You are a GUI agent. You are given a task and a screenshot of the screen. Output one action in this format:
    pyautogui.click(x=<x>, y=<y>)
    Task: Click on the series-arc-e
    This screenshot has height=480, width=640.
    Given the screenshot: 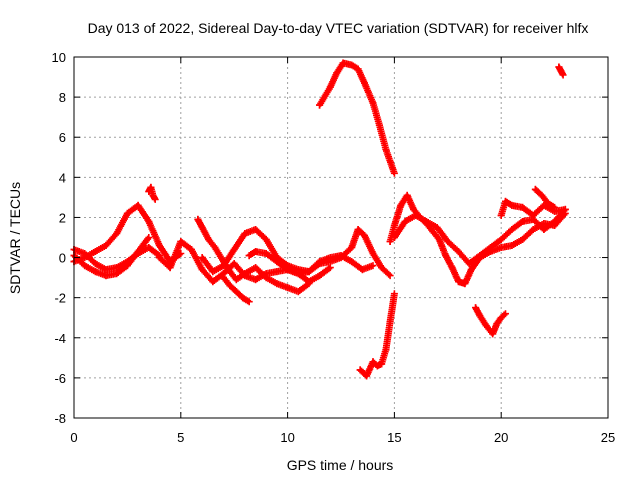 What is the action you would take?
    pyautogui.click(x=244, y=262)
    